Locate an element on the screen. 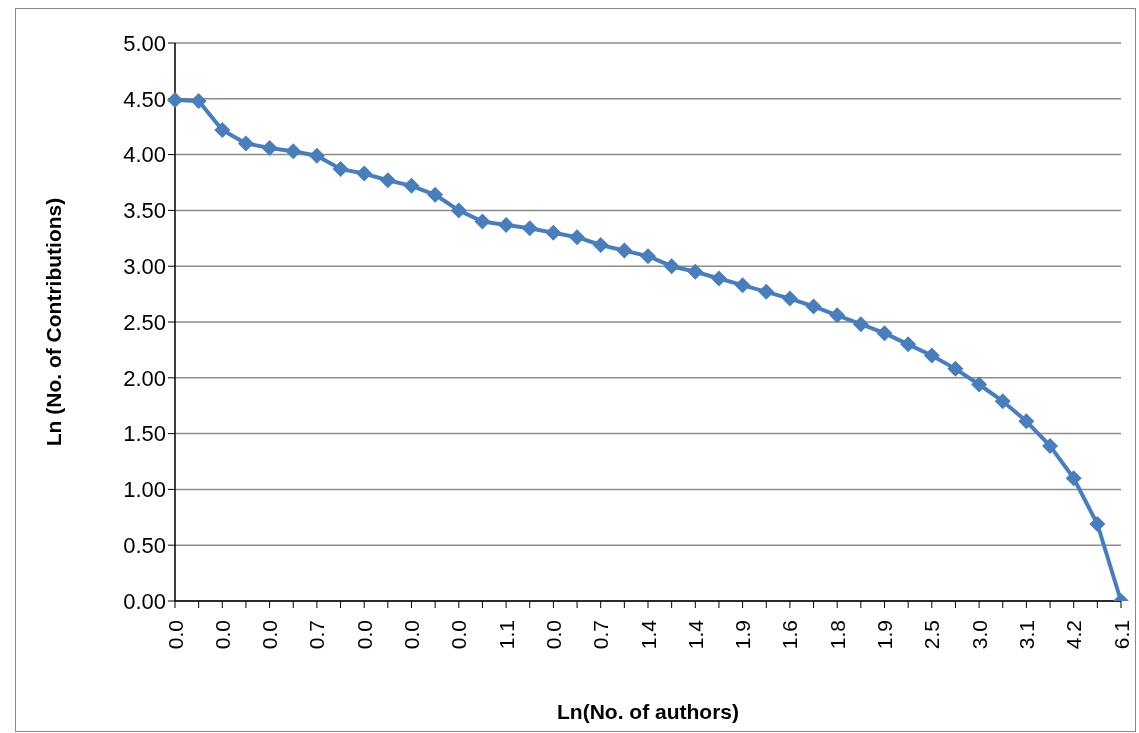 This screenshot has width=1139, height=733. y-tick-label: 0.00 is located at coordinates (144, 601).